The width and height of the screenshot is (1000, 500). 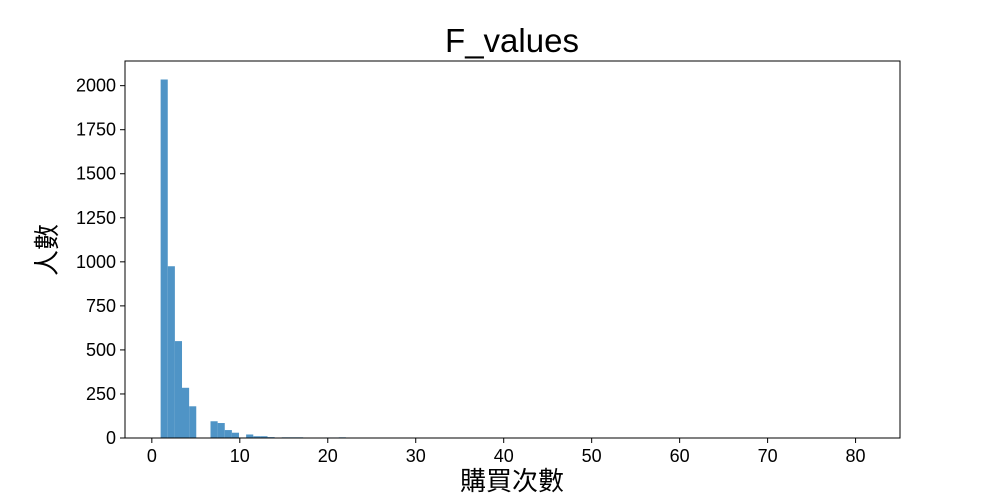 What do you see at coordinates (856, 456) in the screenshot?
I see `x-tick-label: 80` at bounding box center [856, 456].